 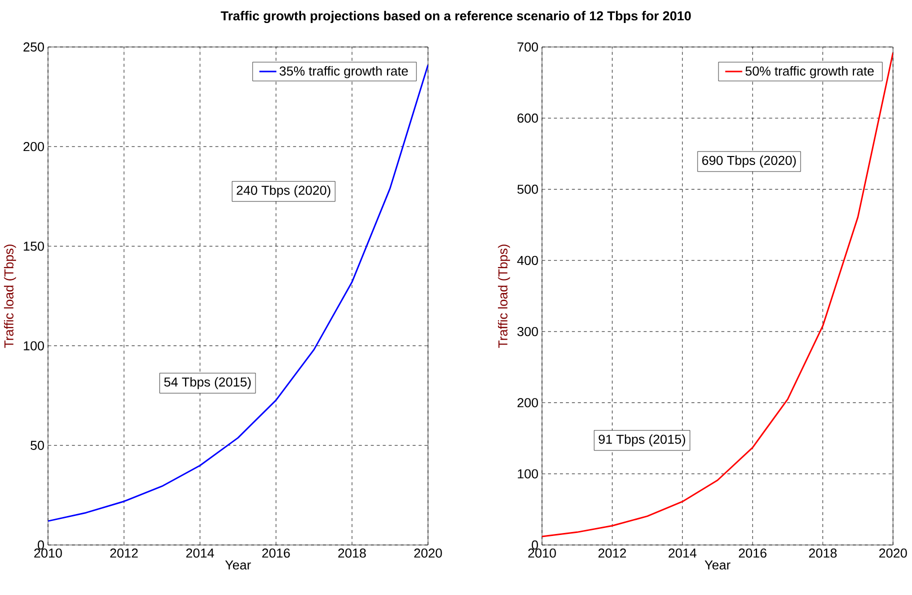 What do you see at coordinates (34, 47) in the screenshot?
I see `y-tick-label: 250` at bounding box center [34, 47].